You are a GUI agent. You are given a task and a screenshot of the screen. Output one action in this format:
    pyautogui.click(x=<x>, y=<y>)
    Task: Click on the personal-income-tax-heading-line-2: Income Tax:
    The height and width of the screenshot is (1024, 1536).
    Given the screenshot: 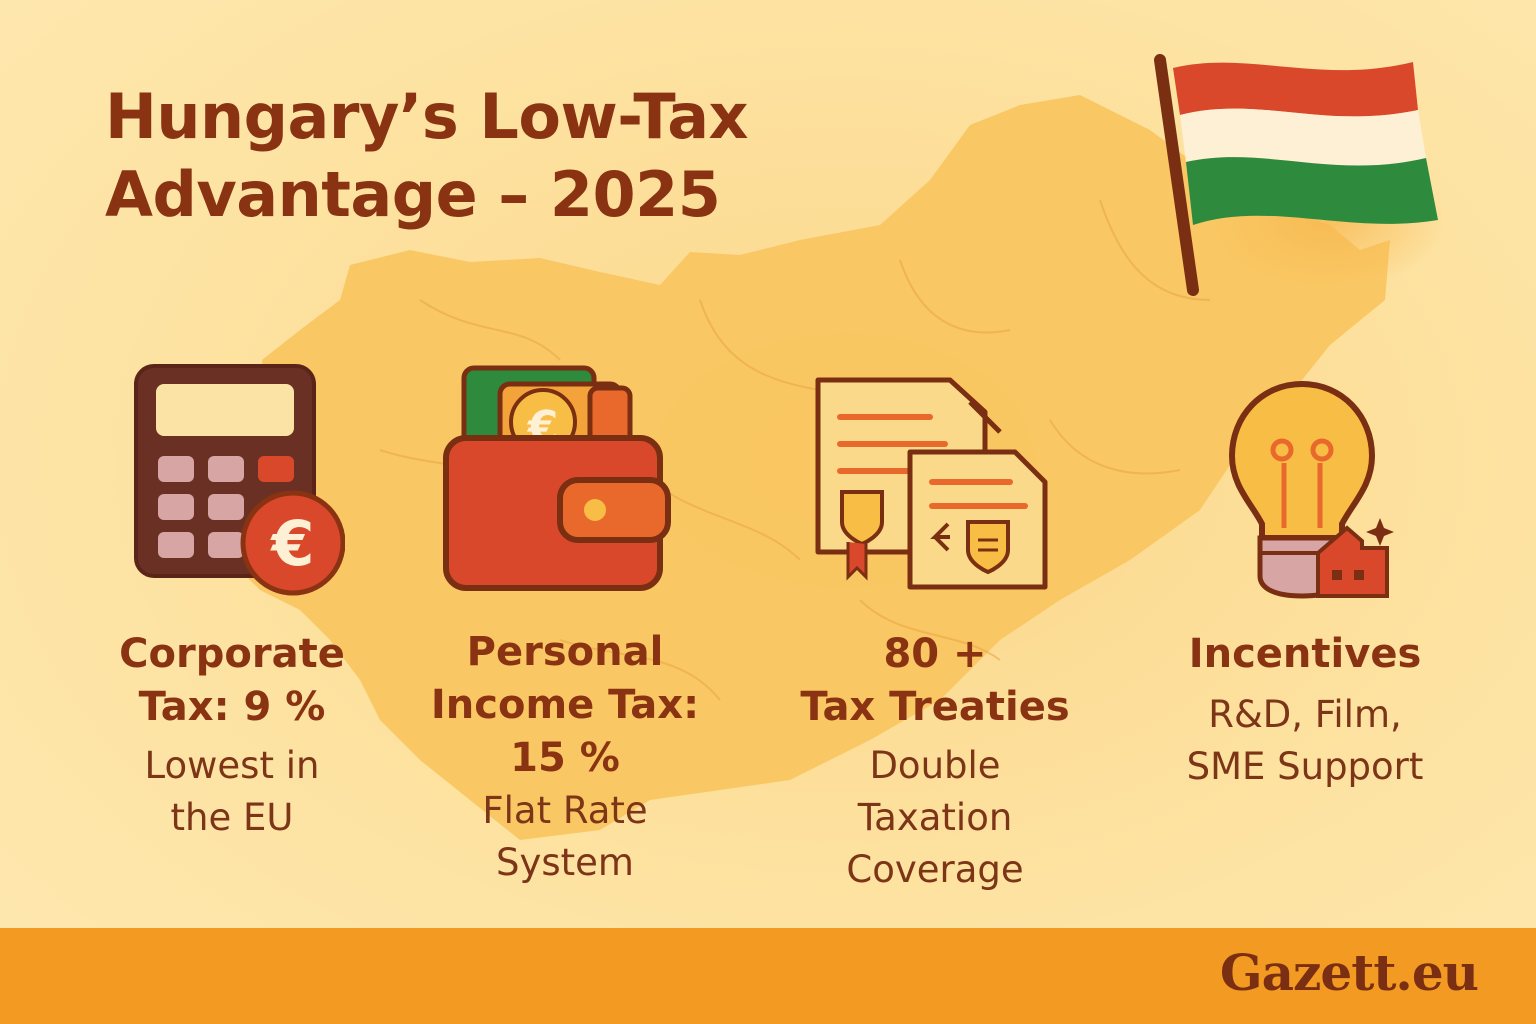 What is the action you would take?
    pyautogui.click(x=565, y=705)
    